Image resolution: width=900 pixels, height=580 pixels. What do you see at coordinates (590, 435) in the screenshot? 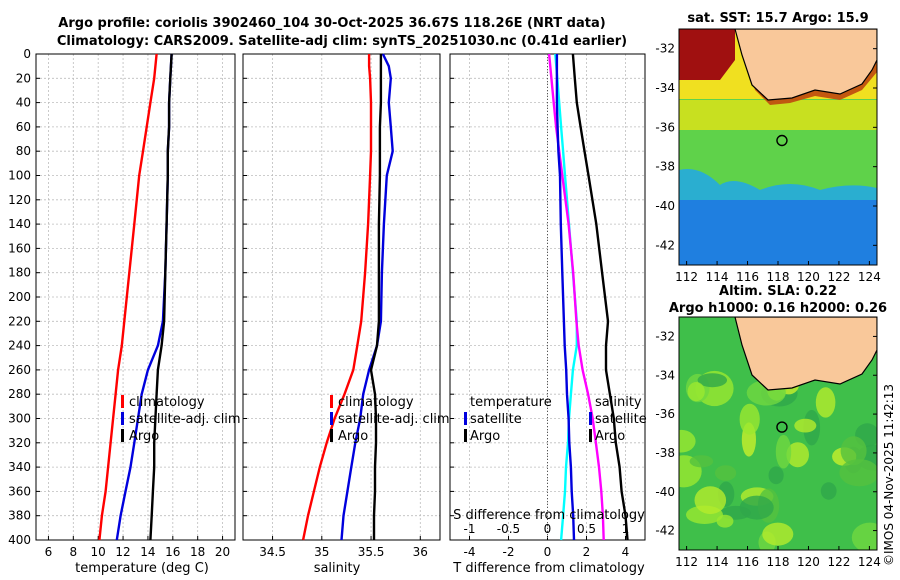
I see `legend-swatch-sal-argo` at bounding box center [590, 435].